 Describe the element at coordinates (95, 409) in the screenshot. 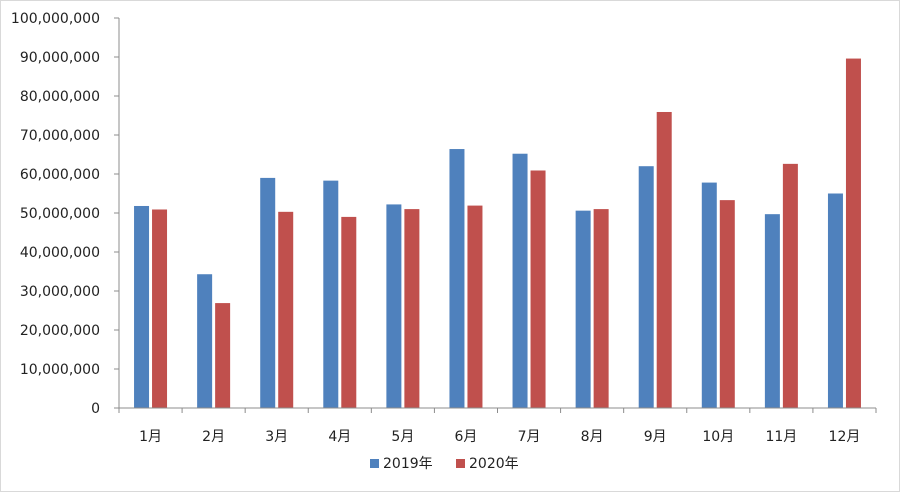

I see `y-tick-label: 0` at that location.